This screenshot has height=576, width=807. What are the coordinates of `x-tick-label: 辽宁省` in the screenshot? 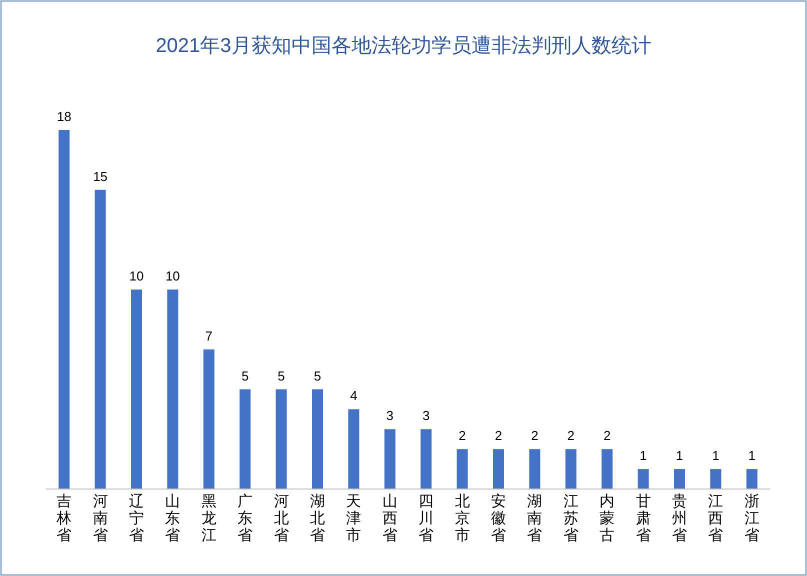 It's located at (136, 518).